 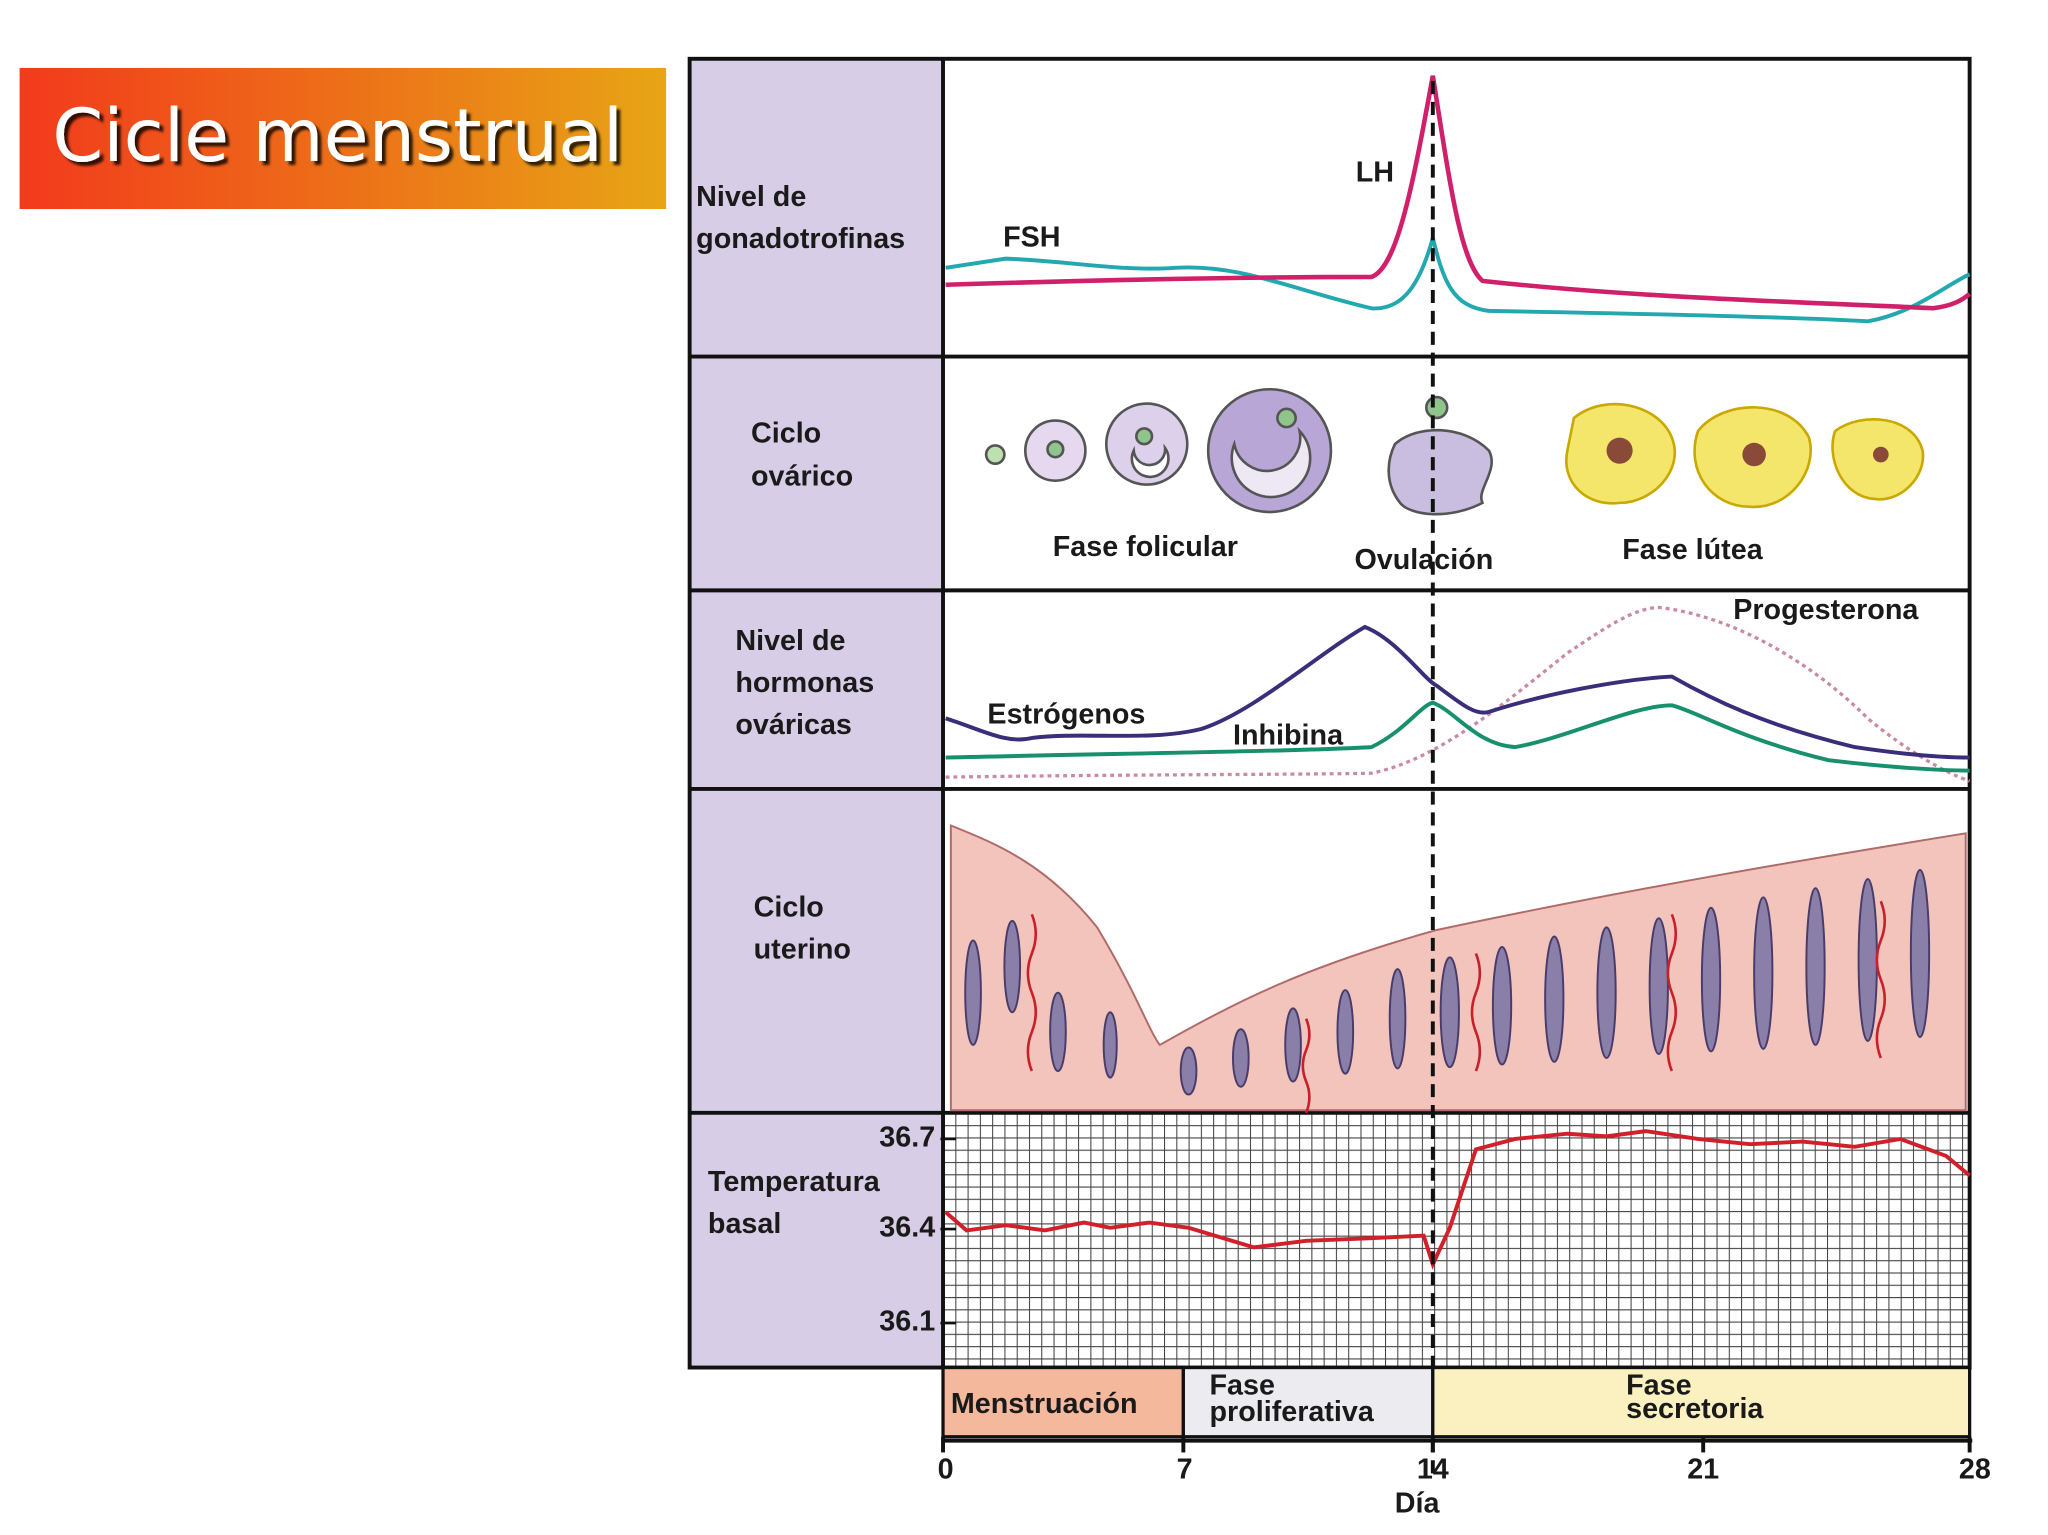 What do you see at coordinates (1288, 735) in the screenshot?
I see `curve-label: Inhibina` at bounding box center [1288, 735].